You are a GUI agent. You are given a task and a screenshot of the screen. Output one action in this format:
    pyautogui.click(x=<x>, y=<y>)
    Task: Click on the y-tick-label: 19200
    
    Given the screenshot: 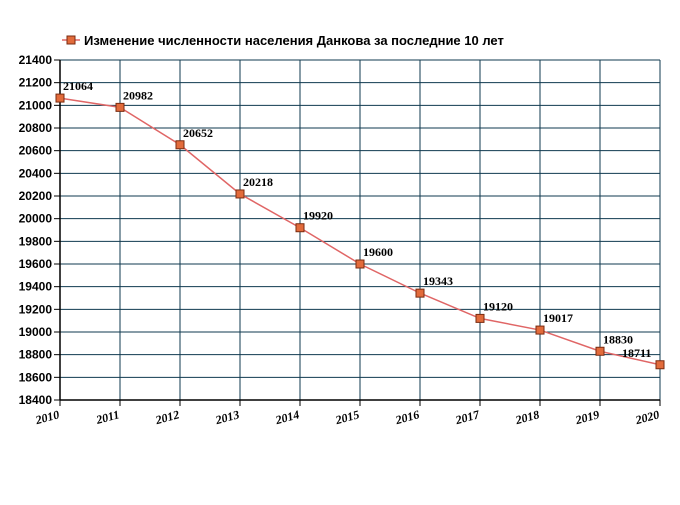 What is the action you would take?
    pyautogui.click(x=36, y=309)
    